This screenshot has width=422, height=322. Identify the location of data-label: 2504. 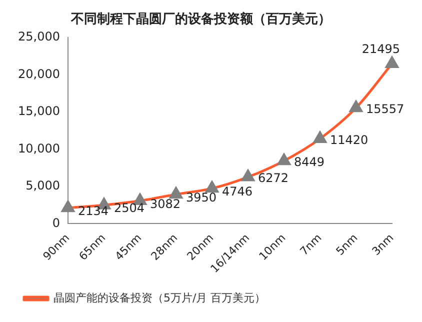
(129, 208).